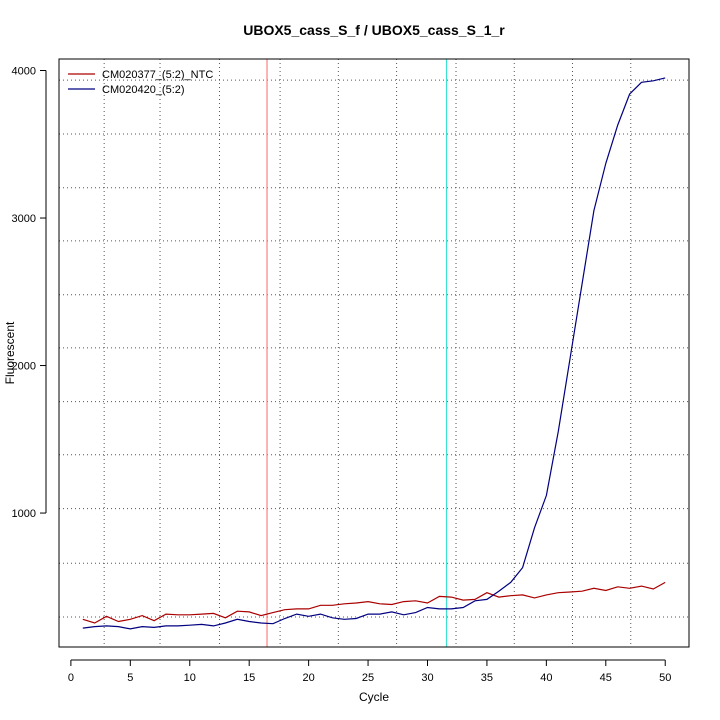 This screenshot has height=720, width=720. Describe the element at coordinates (157, 75) in the screenshot. I see `legend-label-1: CM020377_(5:2)_NTC` at that location.